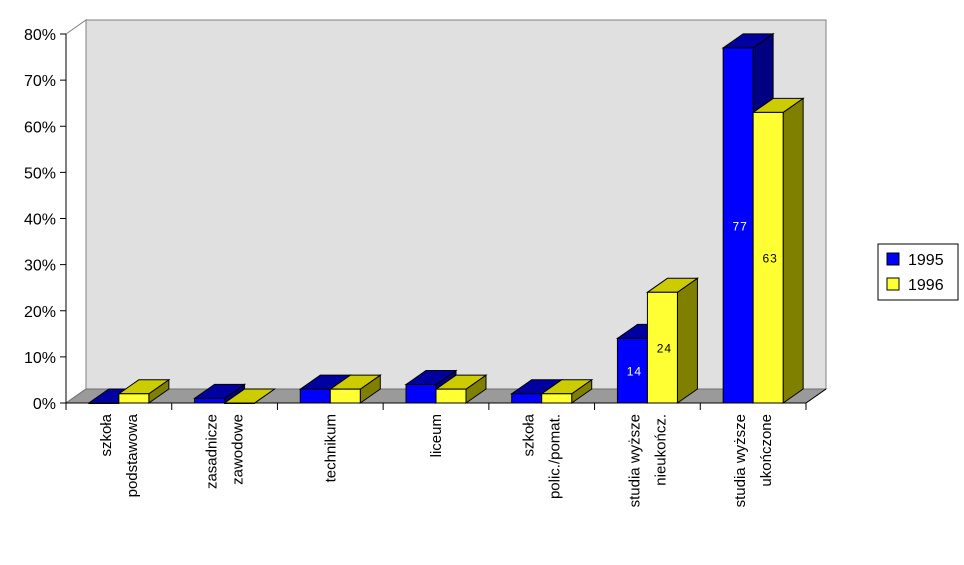 This screenshot has height=565, width=964. What do you see at coordinates (44, 404) in the screenshot?
I see `y-tick-label: 0%` at bounding box center [44, 404].